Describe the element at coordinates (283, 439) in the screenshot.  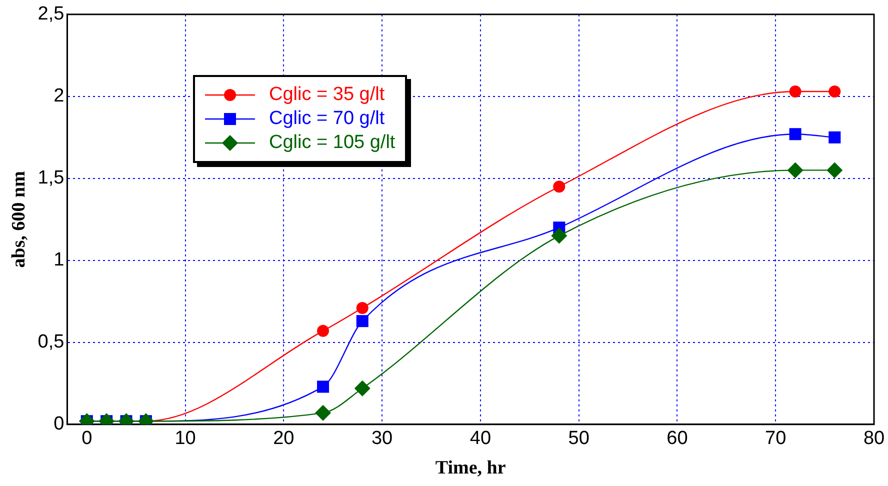
I see `x-tick-label: 20` at that location.